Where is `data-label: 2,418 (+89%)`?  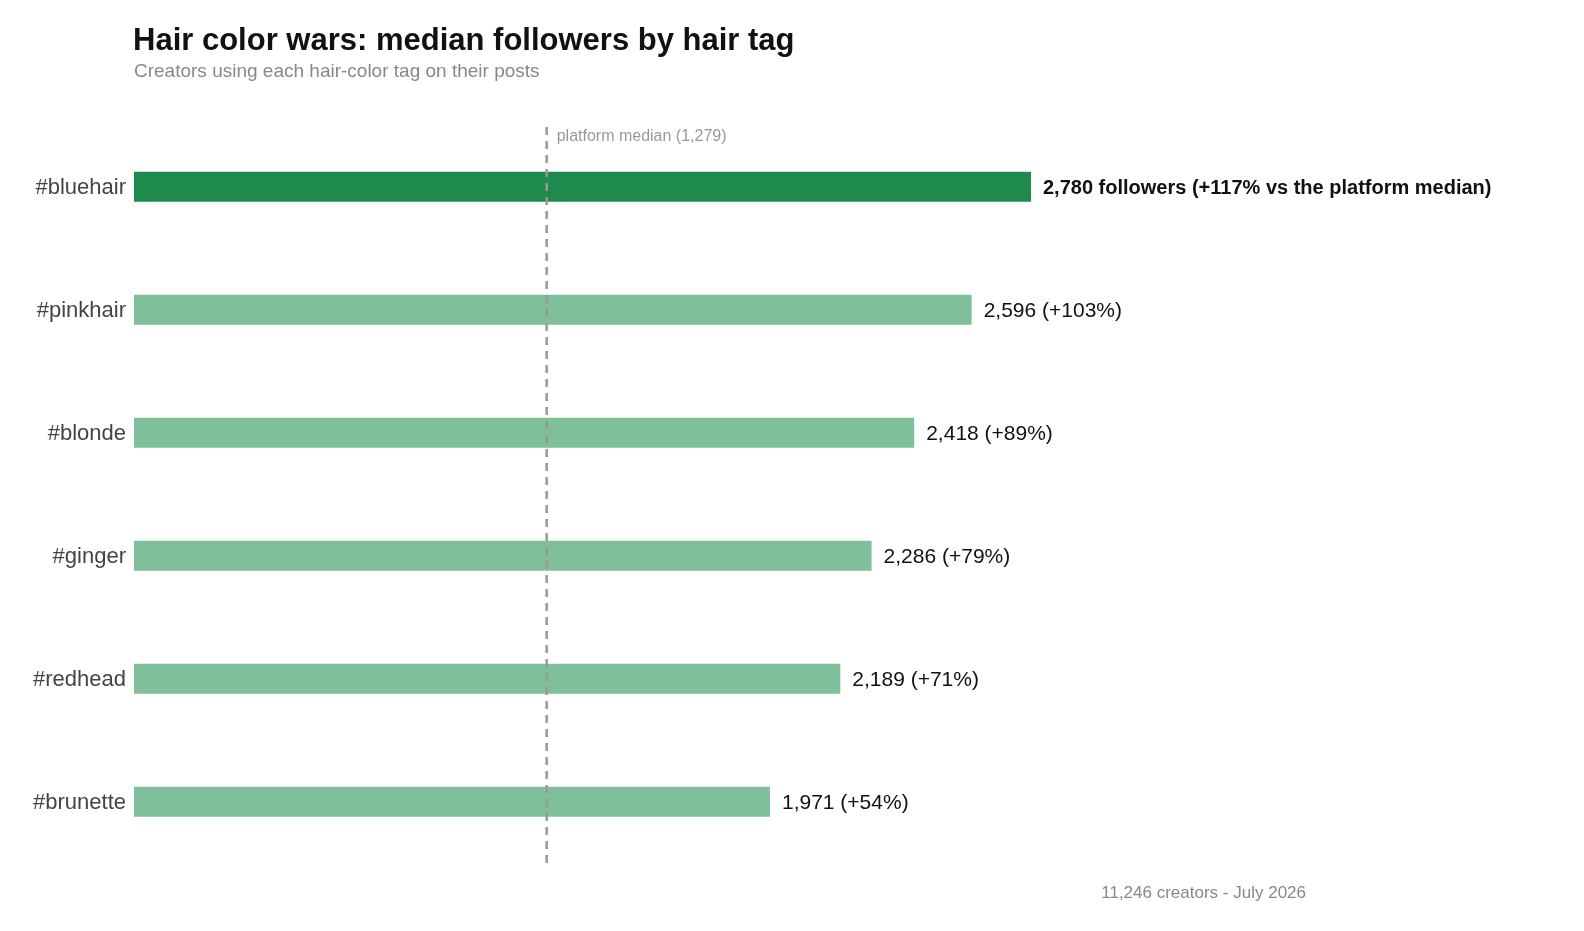
data-label: 2,418 (+89%) is located at coordinates (989, 433).